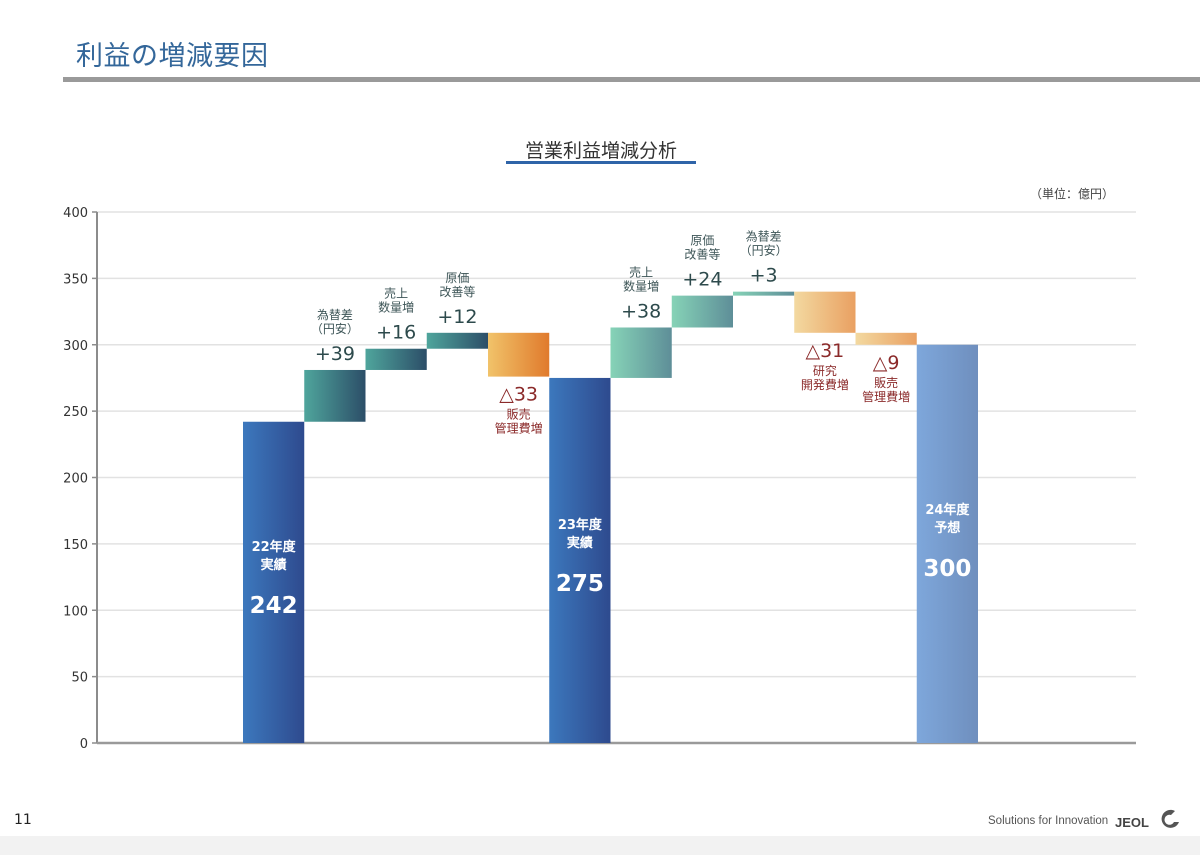 The height and width of the screenshot is (855, 1200). Describe the element at coordinates (75, 611) in the screenshot. I see `y-tick-label: 100` at that location.